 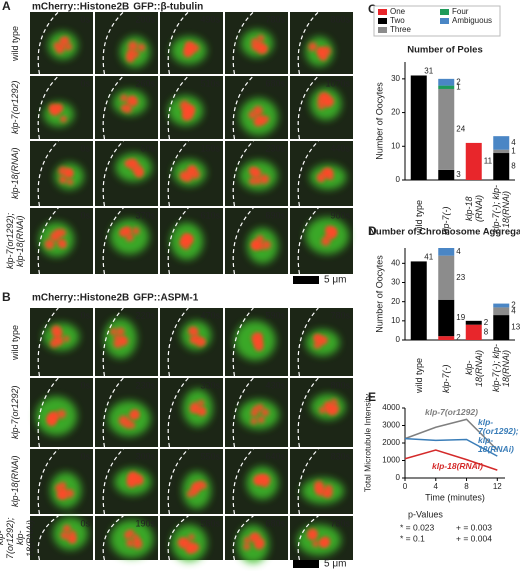 What do you see at coordinates (497, 486) in the screenshot?
I see `x-tick-label: 12` at bounding box center [497, 486].